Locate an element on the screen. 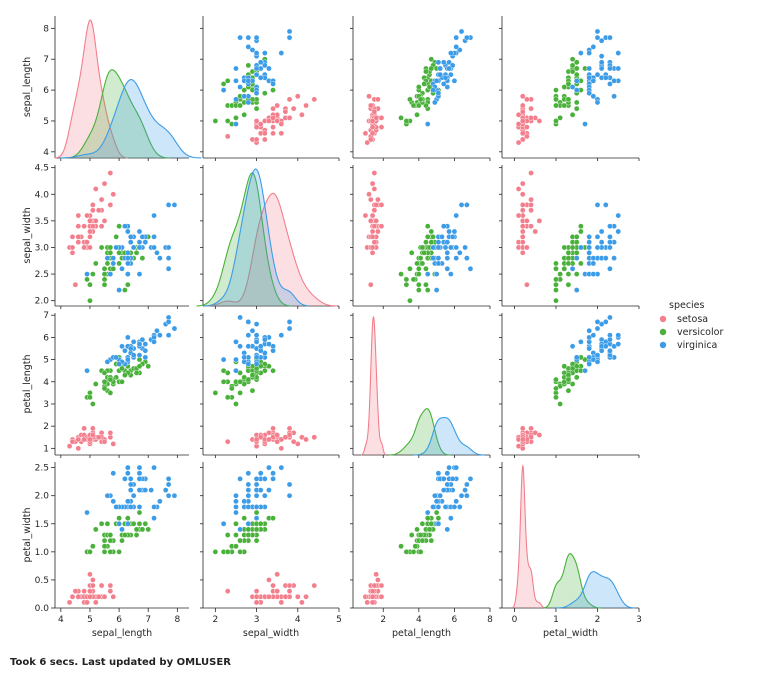 The image size is (763, 682). x-tick-label: 4 is located at coordinates (61, 620).